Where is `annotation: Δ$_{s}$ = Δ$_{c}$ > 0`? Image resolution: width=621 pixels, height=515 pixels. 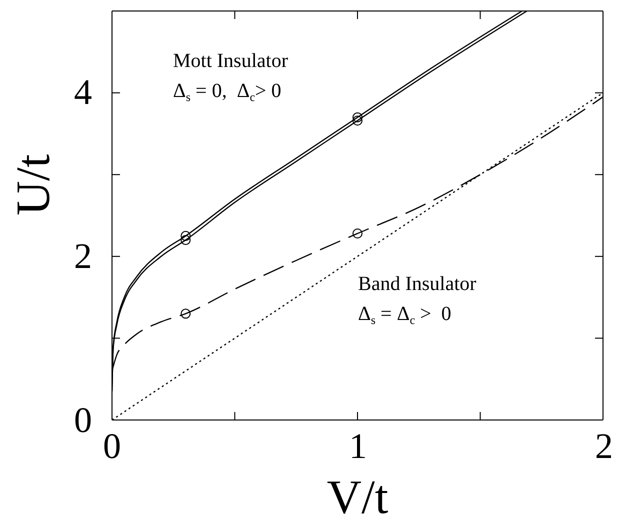 annotation: Δ$_{s}$ = Δ$_{c}$ > 0 is located at coordinates (405, 315).